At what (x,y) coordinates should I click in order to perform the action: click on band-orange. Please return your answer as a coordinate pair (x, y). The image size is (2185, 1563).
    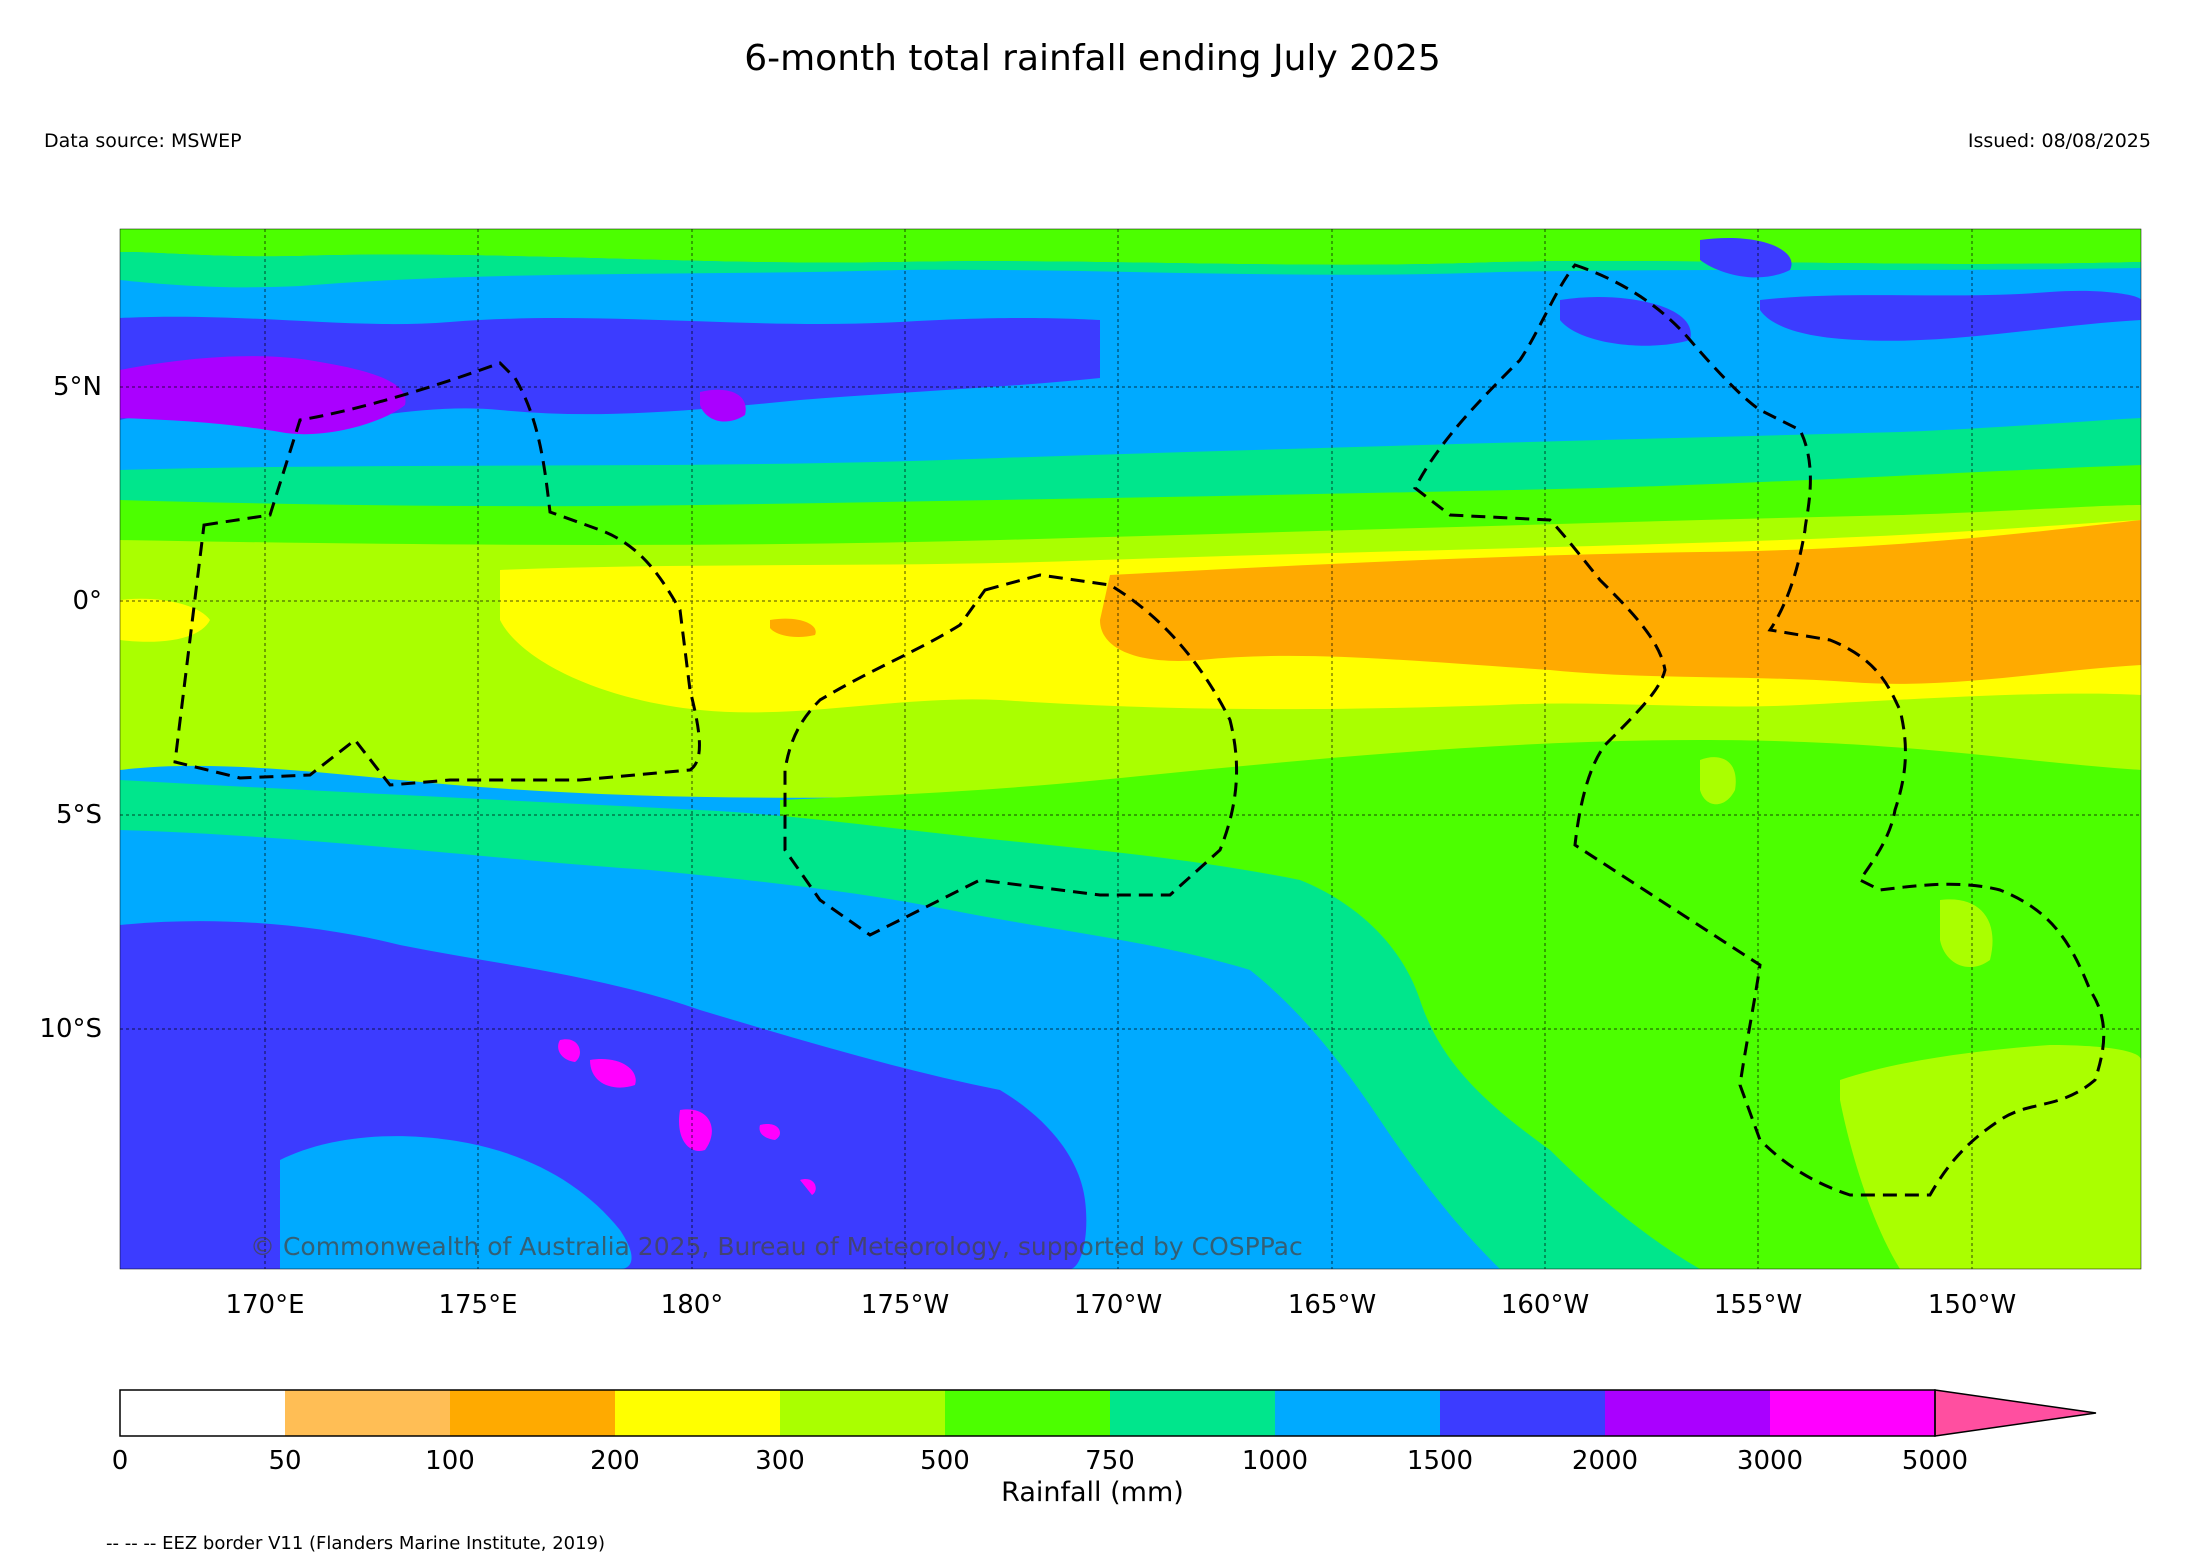
    Looking at the image, I should click on (1455, 602).